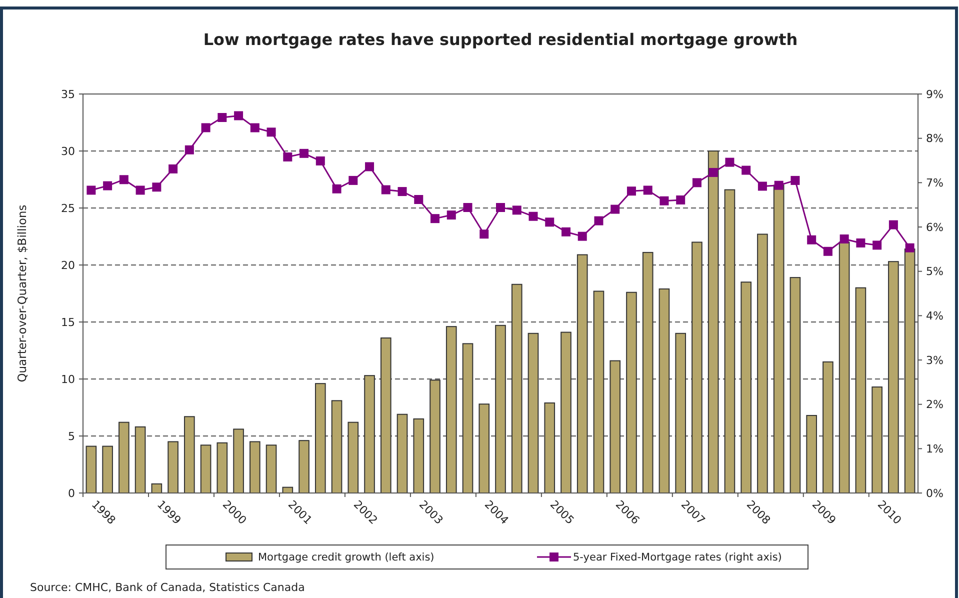 The width and height of the screenshot is (959, 598). What do you see at coordinates (68, 379) in the screenshot?
I see `y-tick-label: 10` at bounding box center [68, 379].